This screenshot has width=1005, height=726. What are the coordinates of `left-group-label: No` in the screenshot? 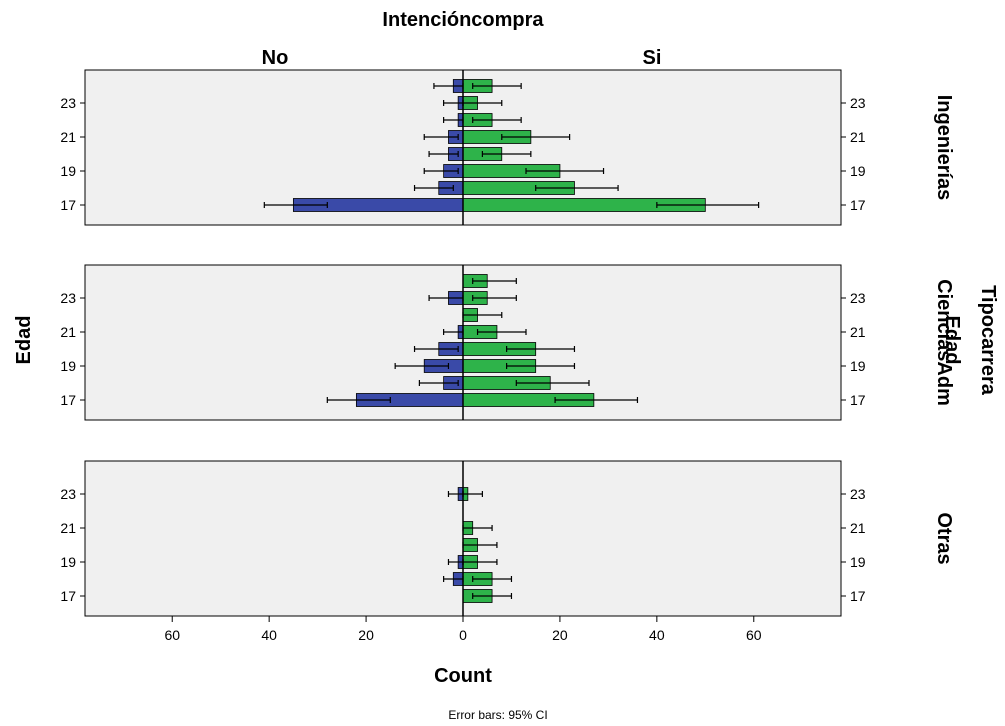 It's located at (275, 58).